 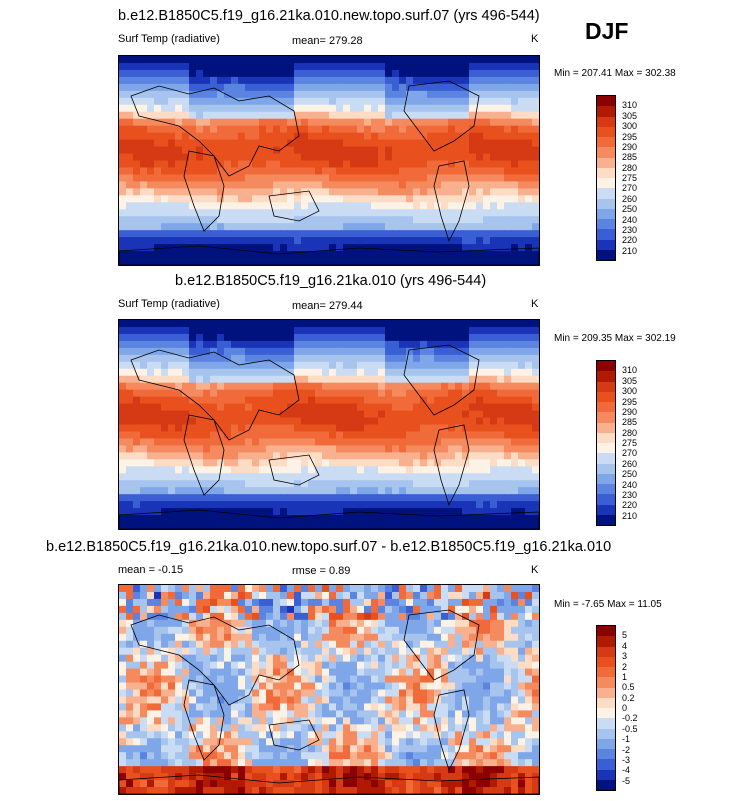 I want to click on panel3-map-field, so click(x=329, y=689).